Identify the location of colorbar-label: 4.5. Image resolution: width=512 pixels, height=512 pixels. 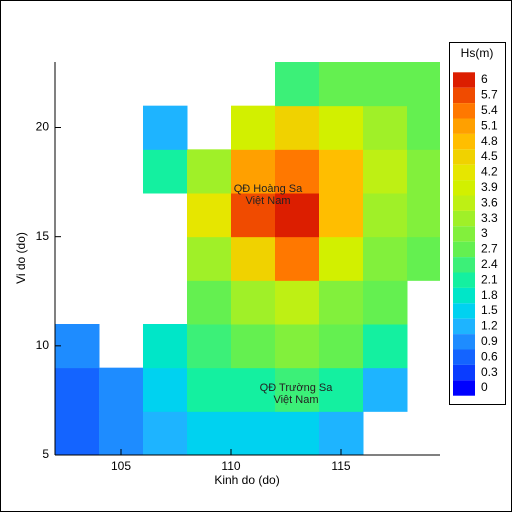
(489, 156).